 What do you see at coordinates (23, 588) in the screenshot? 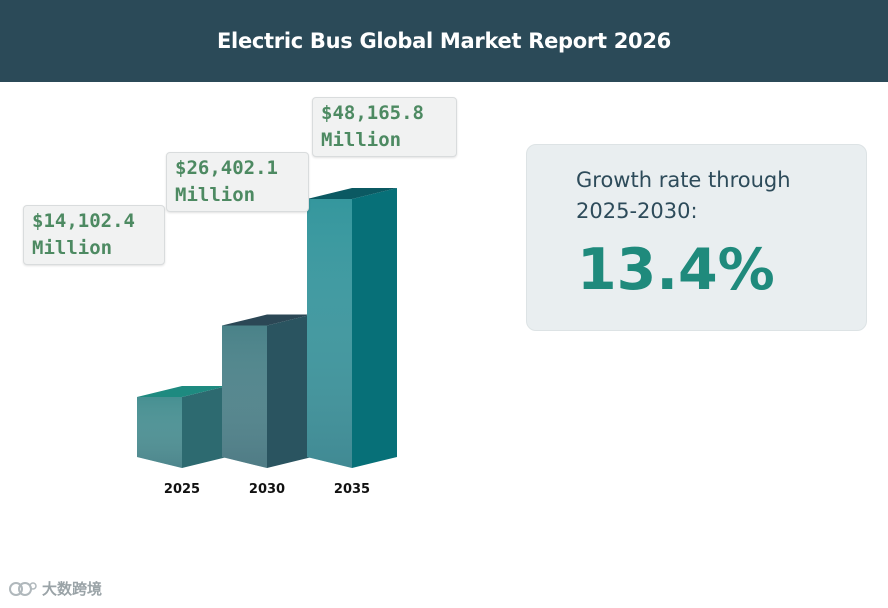
I see `watermark-logo-icon` at bounding box center [23, 588].